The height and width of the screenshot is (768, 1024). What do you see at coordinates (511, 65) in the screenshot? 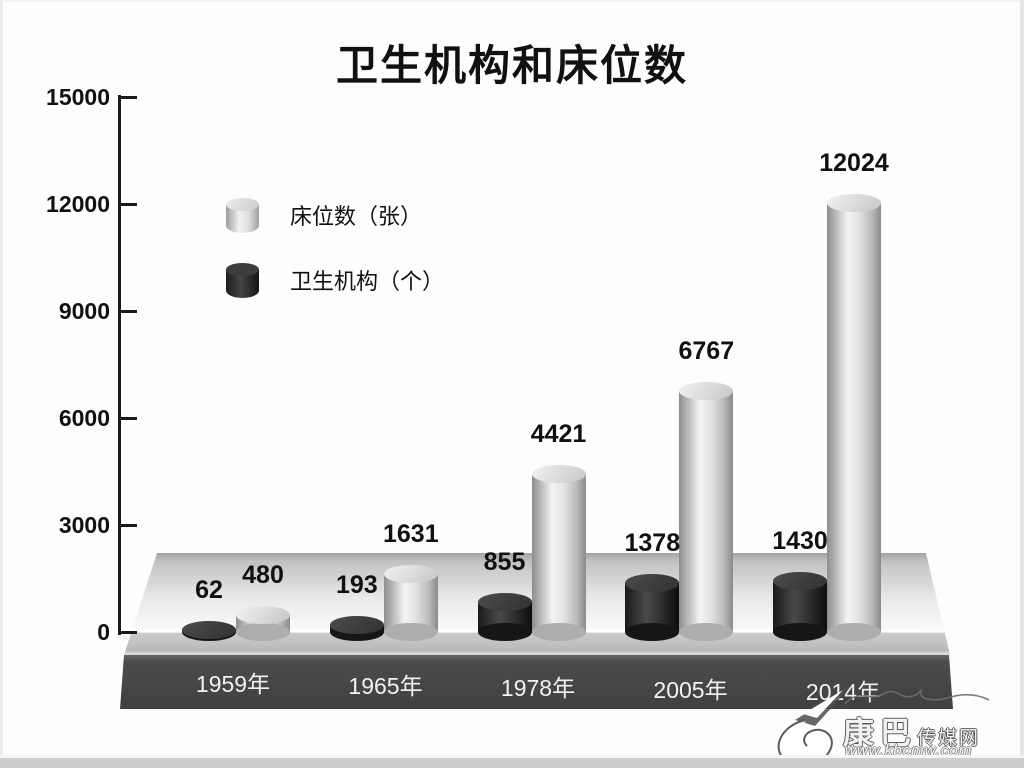
I see `chart-title: 卫生机构和床位数` at bounding box center [511, 65].